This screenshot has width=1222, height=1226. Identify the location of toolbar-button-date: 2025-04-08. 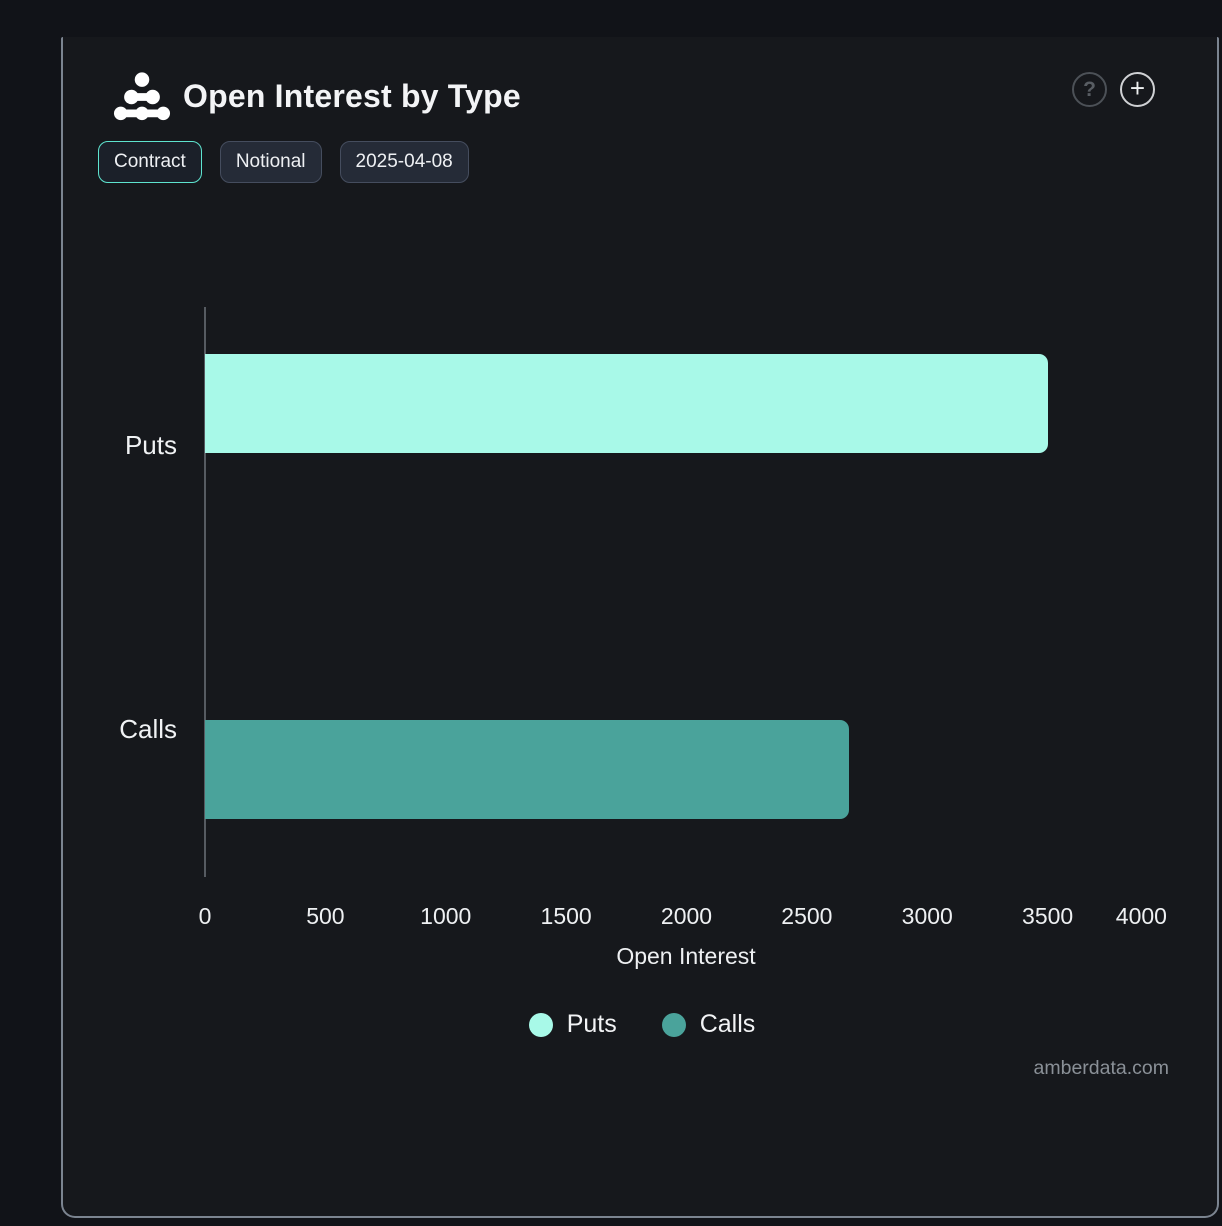
(404, 162).